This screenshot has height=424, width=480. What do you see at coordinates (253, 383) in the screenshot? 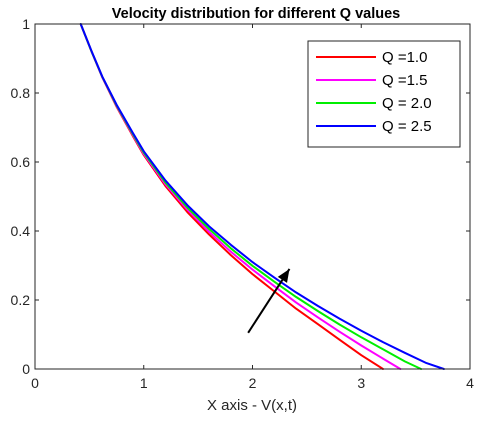
I see `x-tick-label: 2` at bounding box center [253, 383].